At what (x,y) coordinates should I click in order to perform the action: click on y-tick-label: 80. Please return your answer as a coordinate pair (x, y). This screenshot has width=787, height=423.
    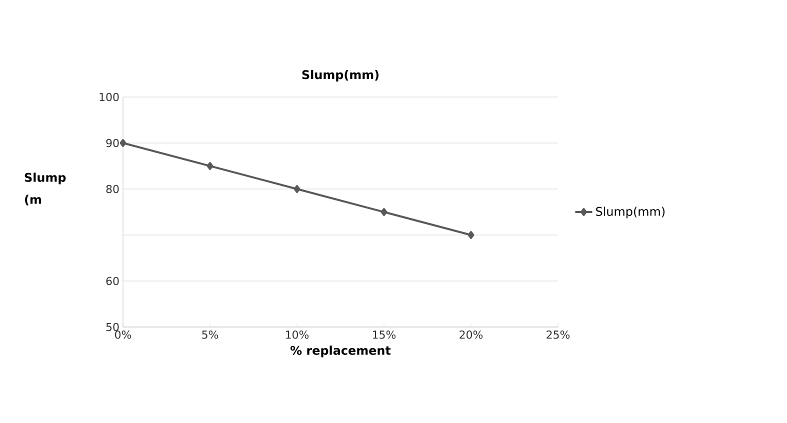
    Looking at the image, I should click on (112, 189).